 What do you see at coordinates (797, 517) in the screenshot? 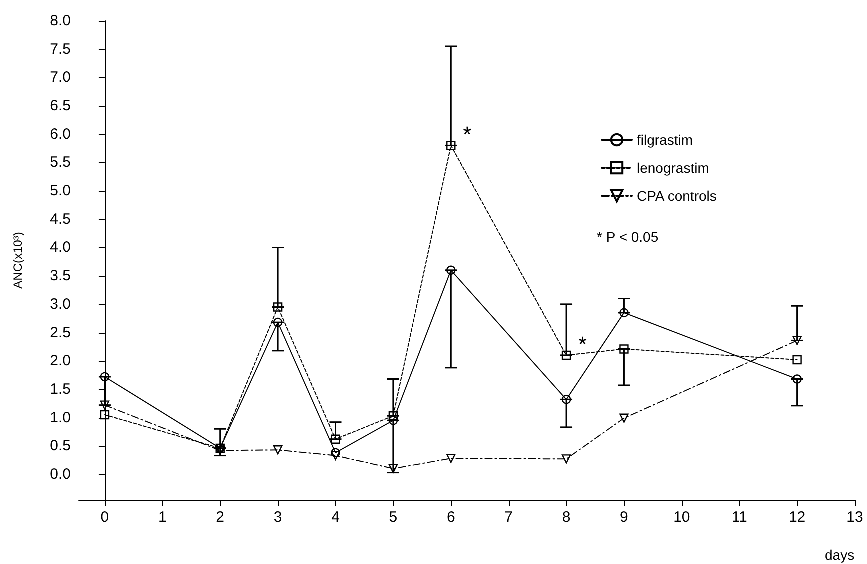
I see `x-tick-label: 12` at bounding box center [797, 517].